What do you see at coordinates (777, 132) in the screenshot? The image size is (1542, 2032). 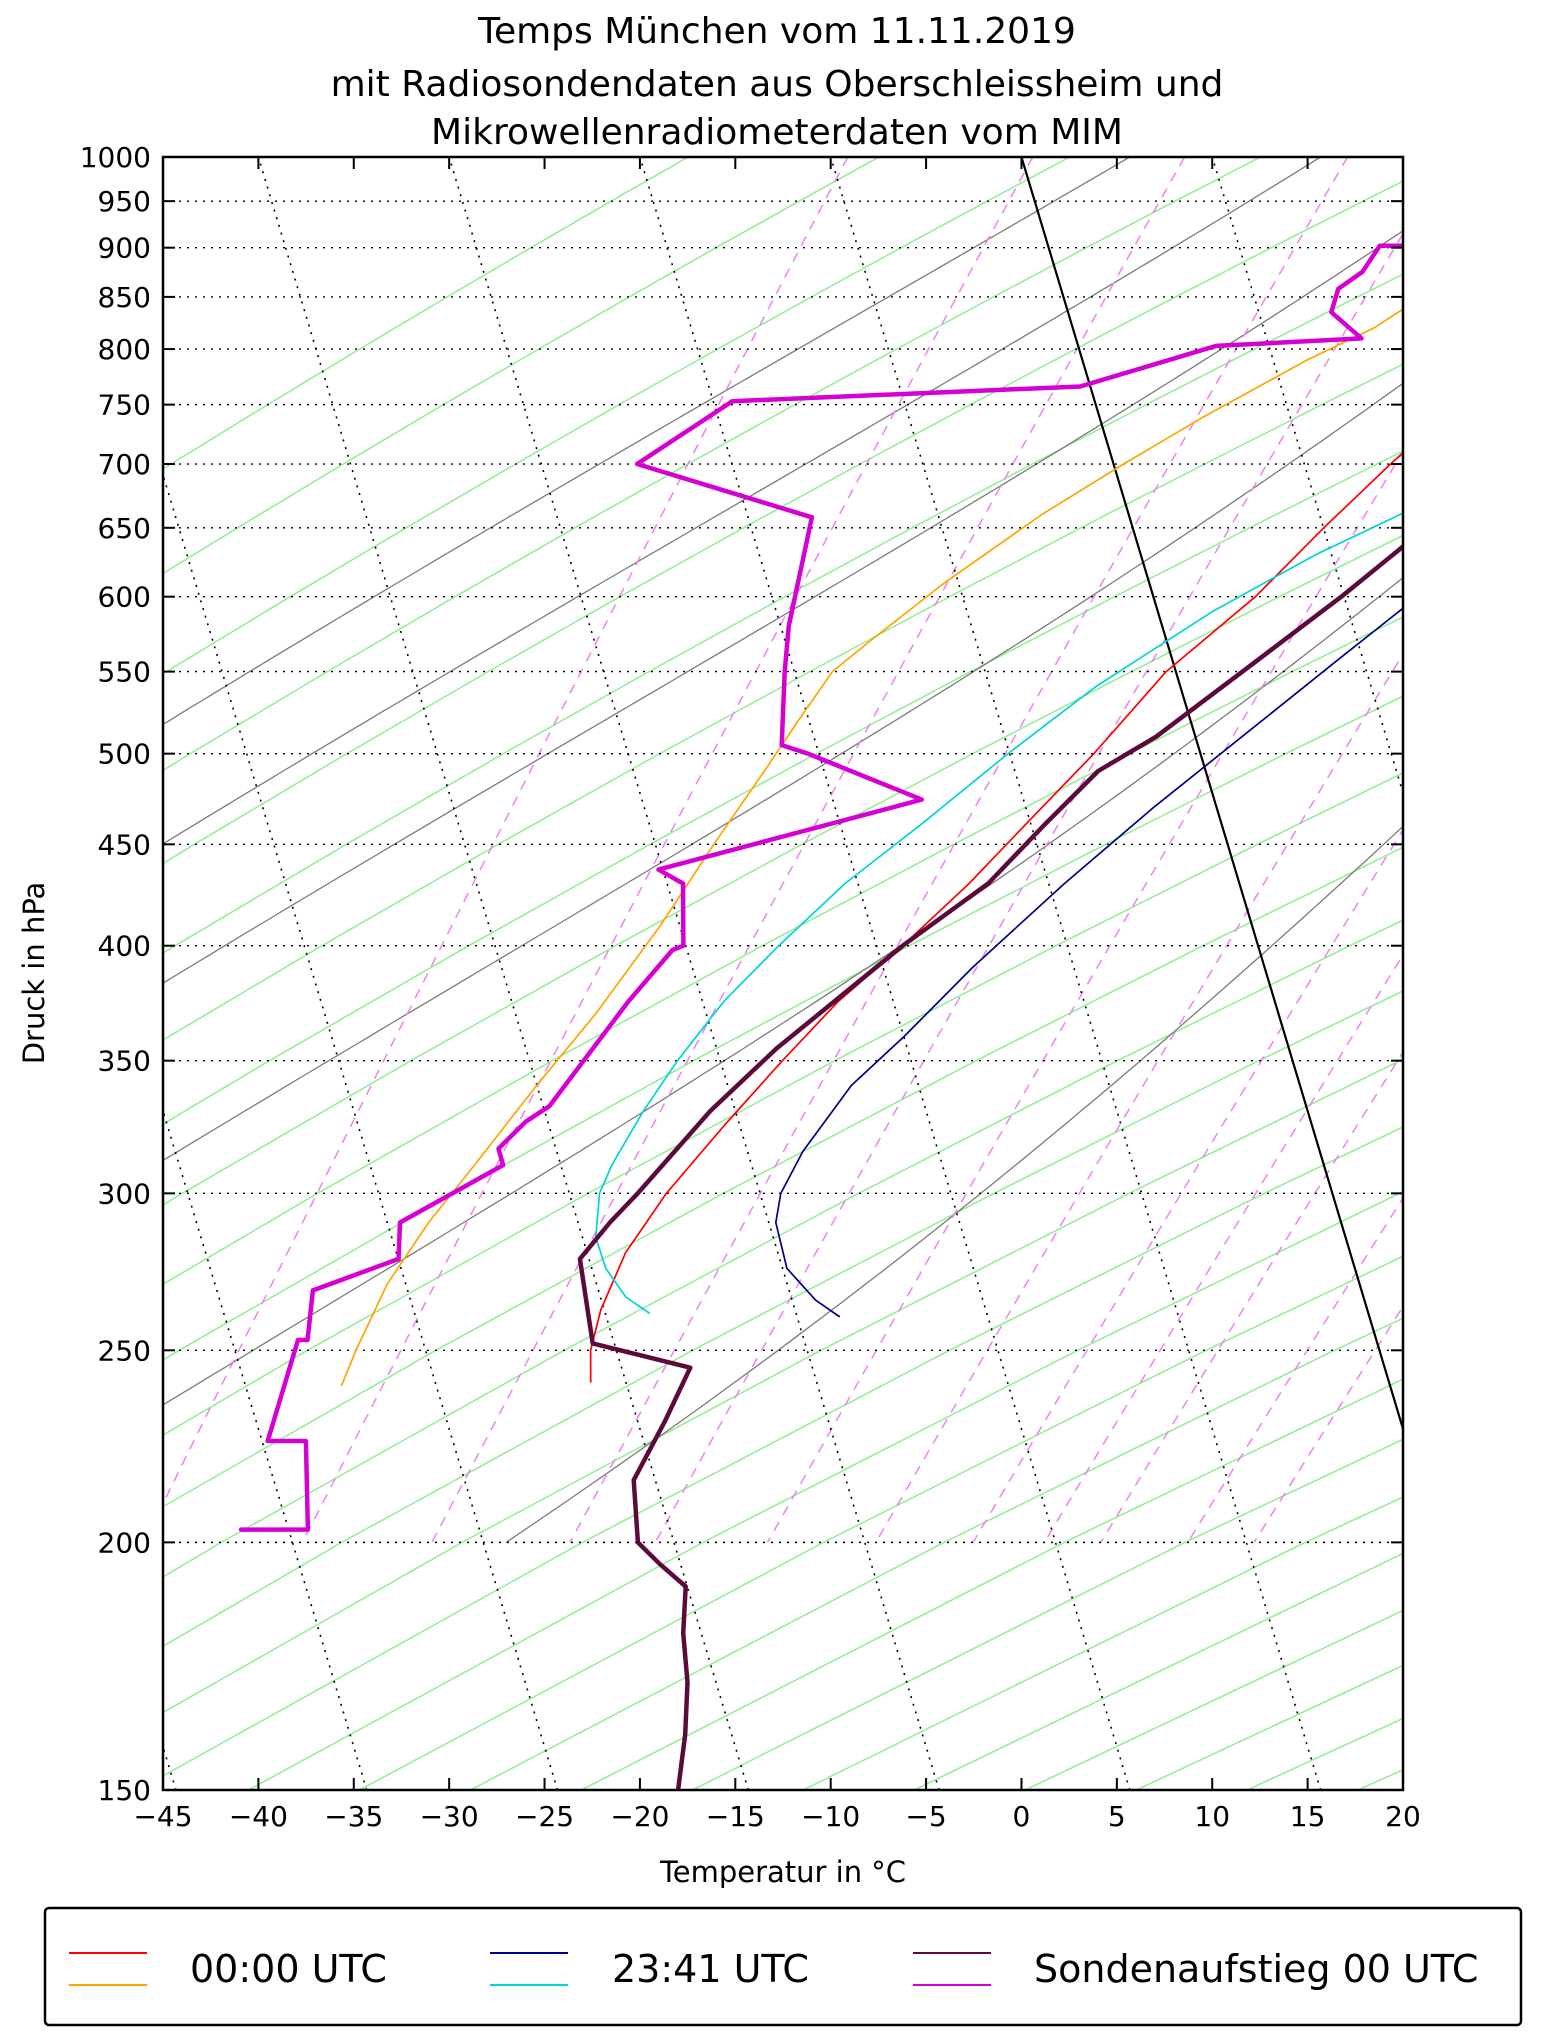 I see `title-line-3: Mikrowellenradiometerdaten vom MIM` at bounding box center [777, 132].